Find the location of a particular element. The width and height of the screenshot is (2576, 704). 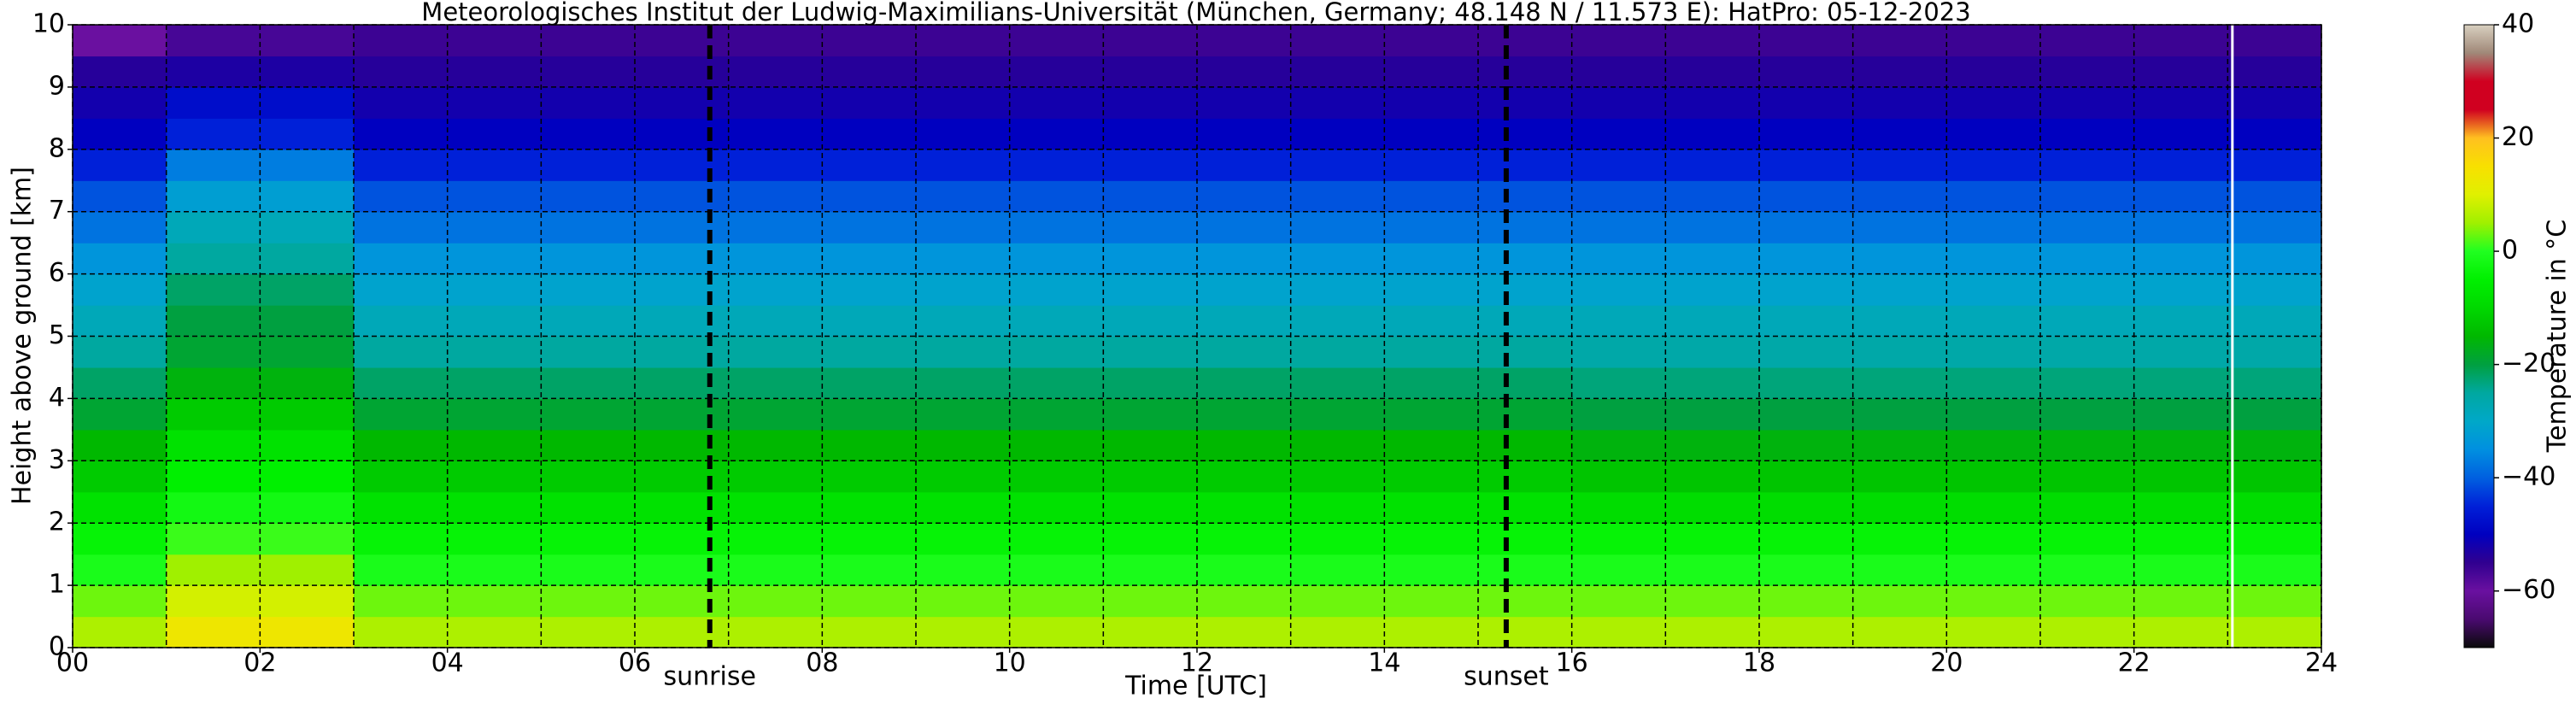

colorbar-tick-label: −60 is located at coordinates (2528, 590).